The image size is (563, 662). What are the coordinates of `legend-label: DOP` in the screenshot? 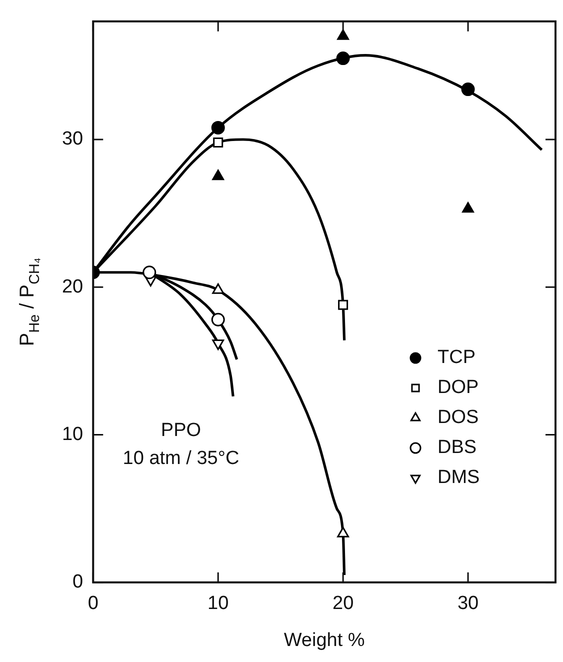 It's located at (458, 387).